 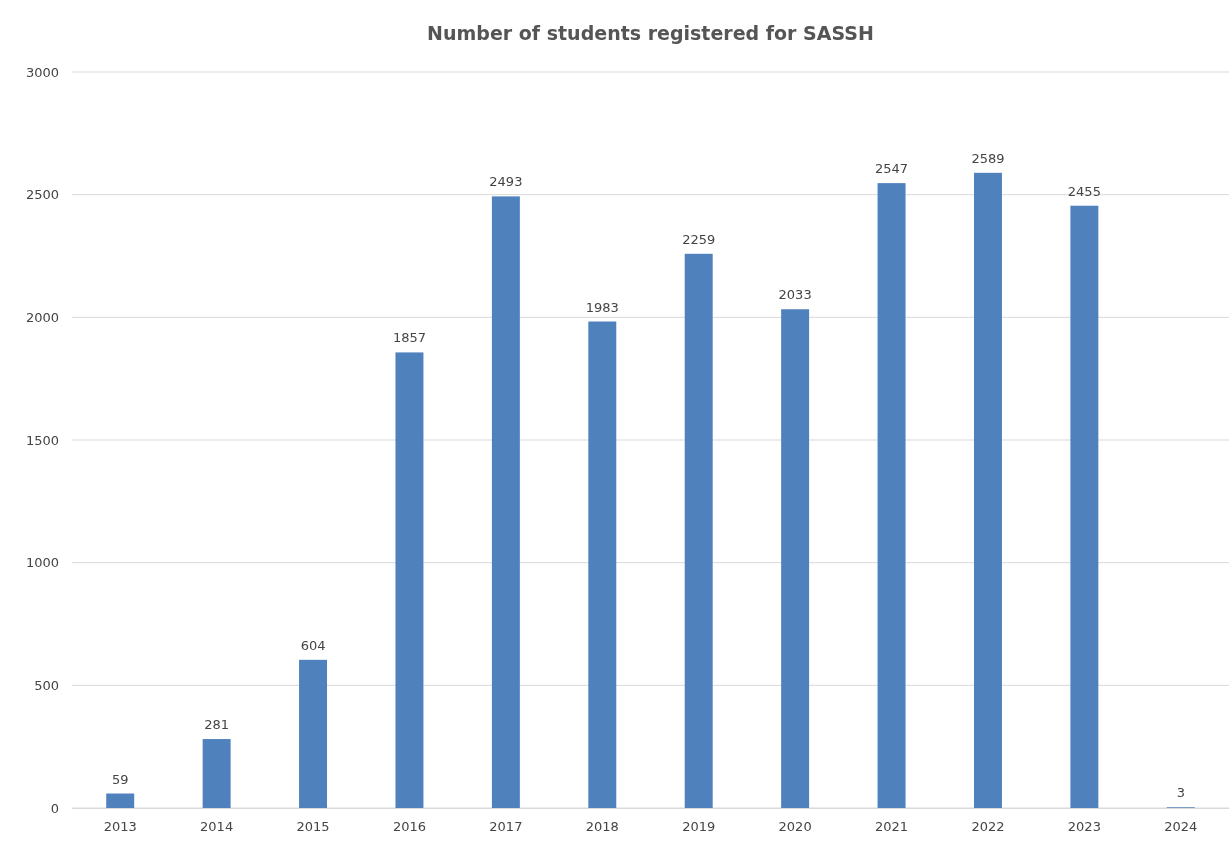 What do you see at coordinates (988, 158) in the screenshot?
I see `data-label: 2589` at bounding box center [988, 158].